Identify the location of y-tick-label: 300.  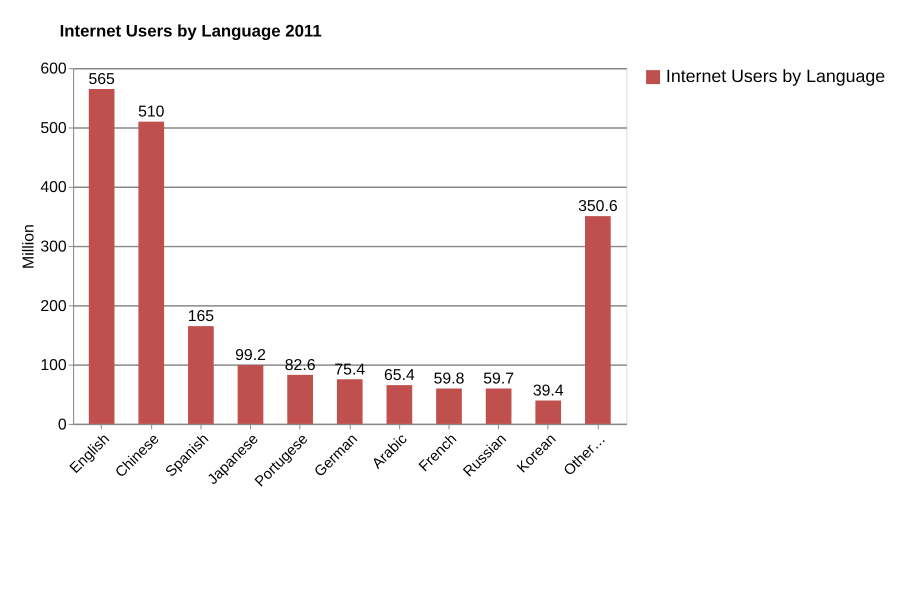
(53, 247).